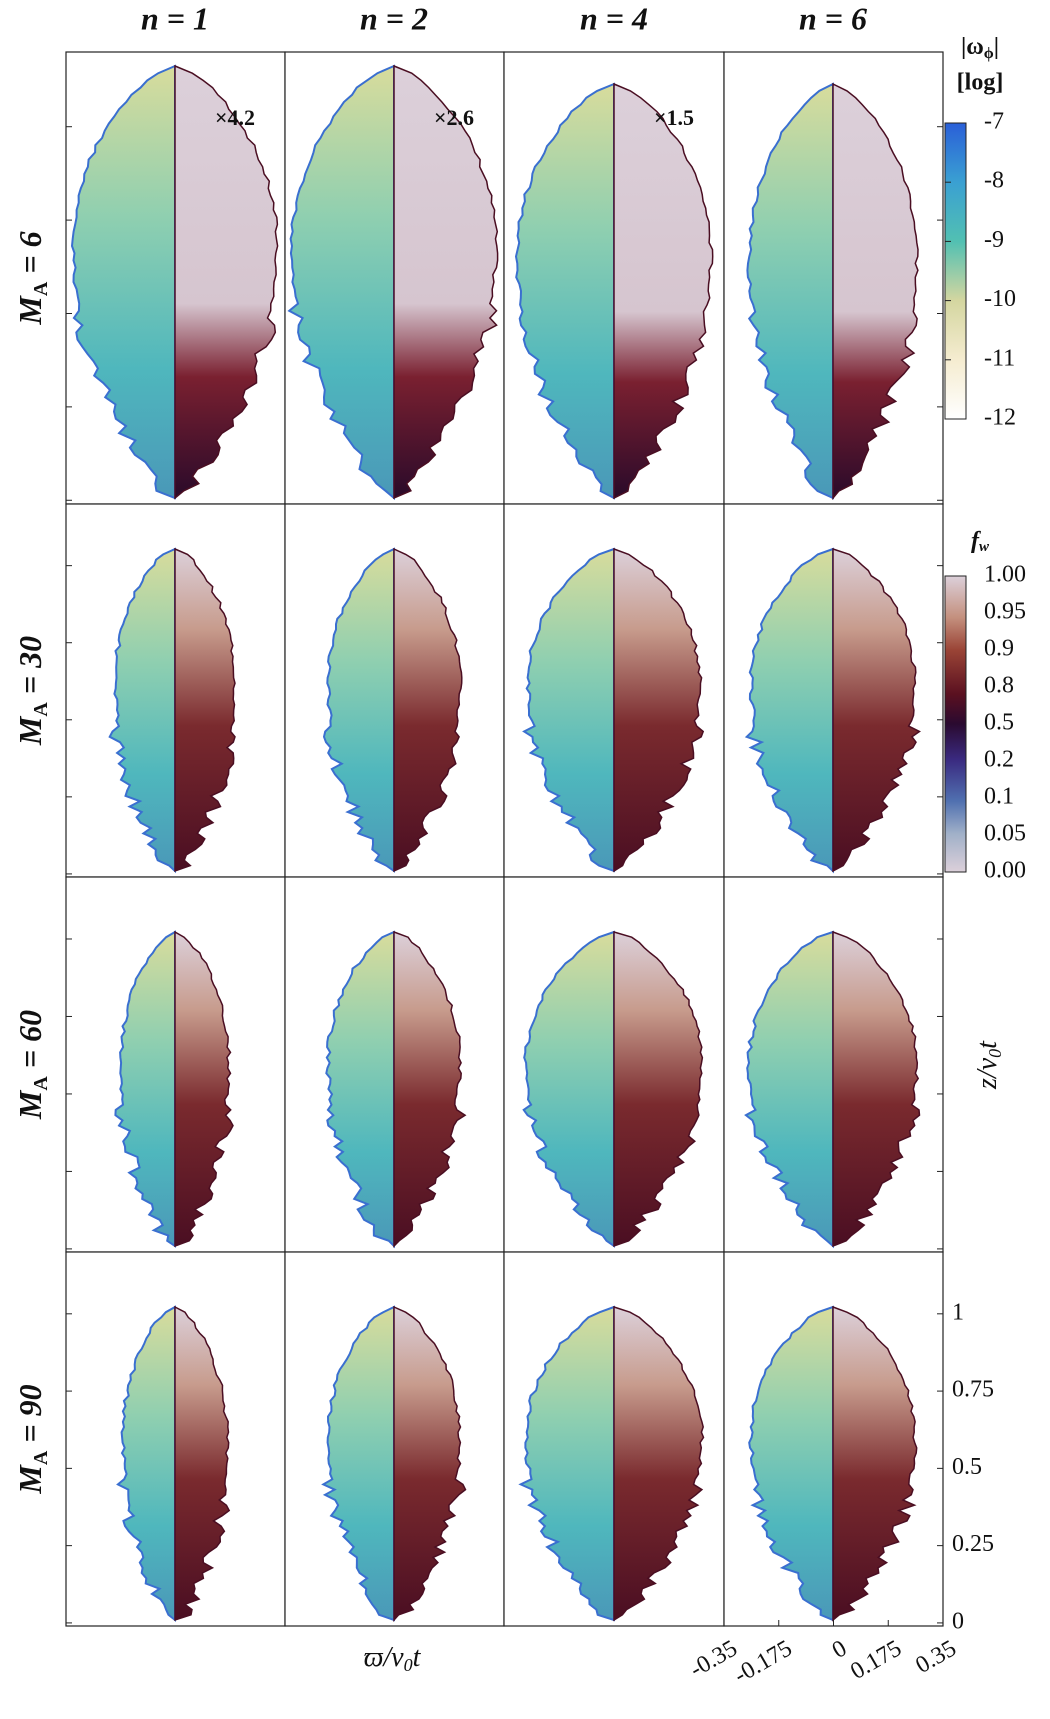 The height and width of the screenshot is (1719, 1050). I want to click on colorbar-tick-label: -10, so click(1000, 299).